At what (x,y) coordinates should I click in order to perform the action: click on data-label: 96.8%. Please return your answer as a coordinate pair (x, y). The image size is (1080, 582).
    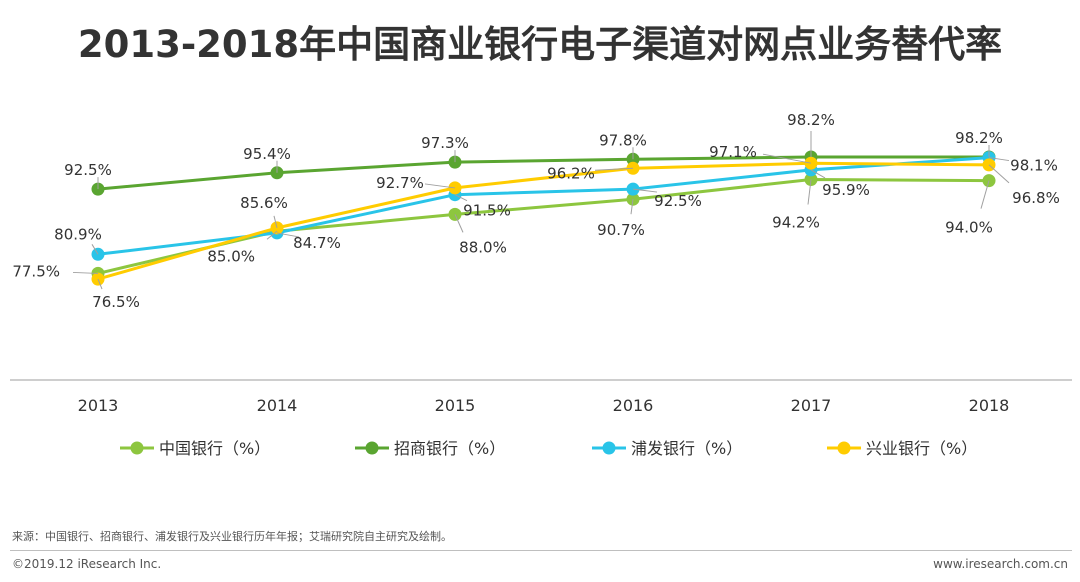
    Looking at the image, I should click on (1036, 198).